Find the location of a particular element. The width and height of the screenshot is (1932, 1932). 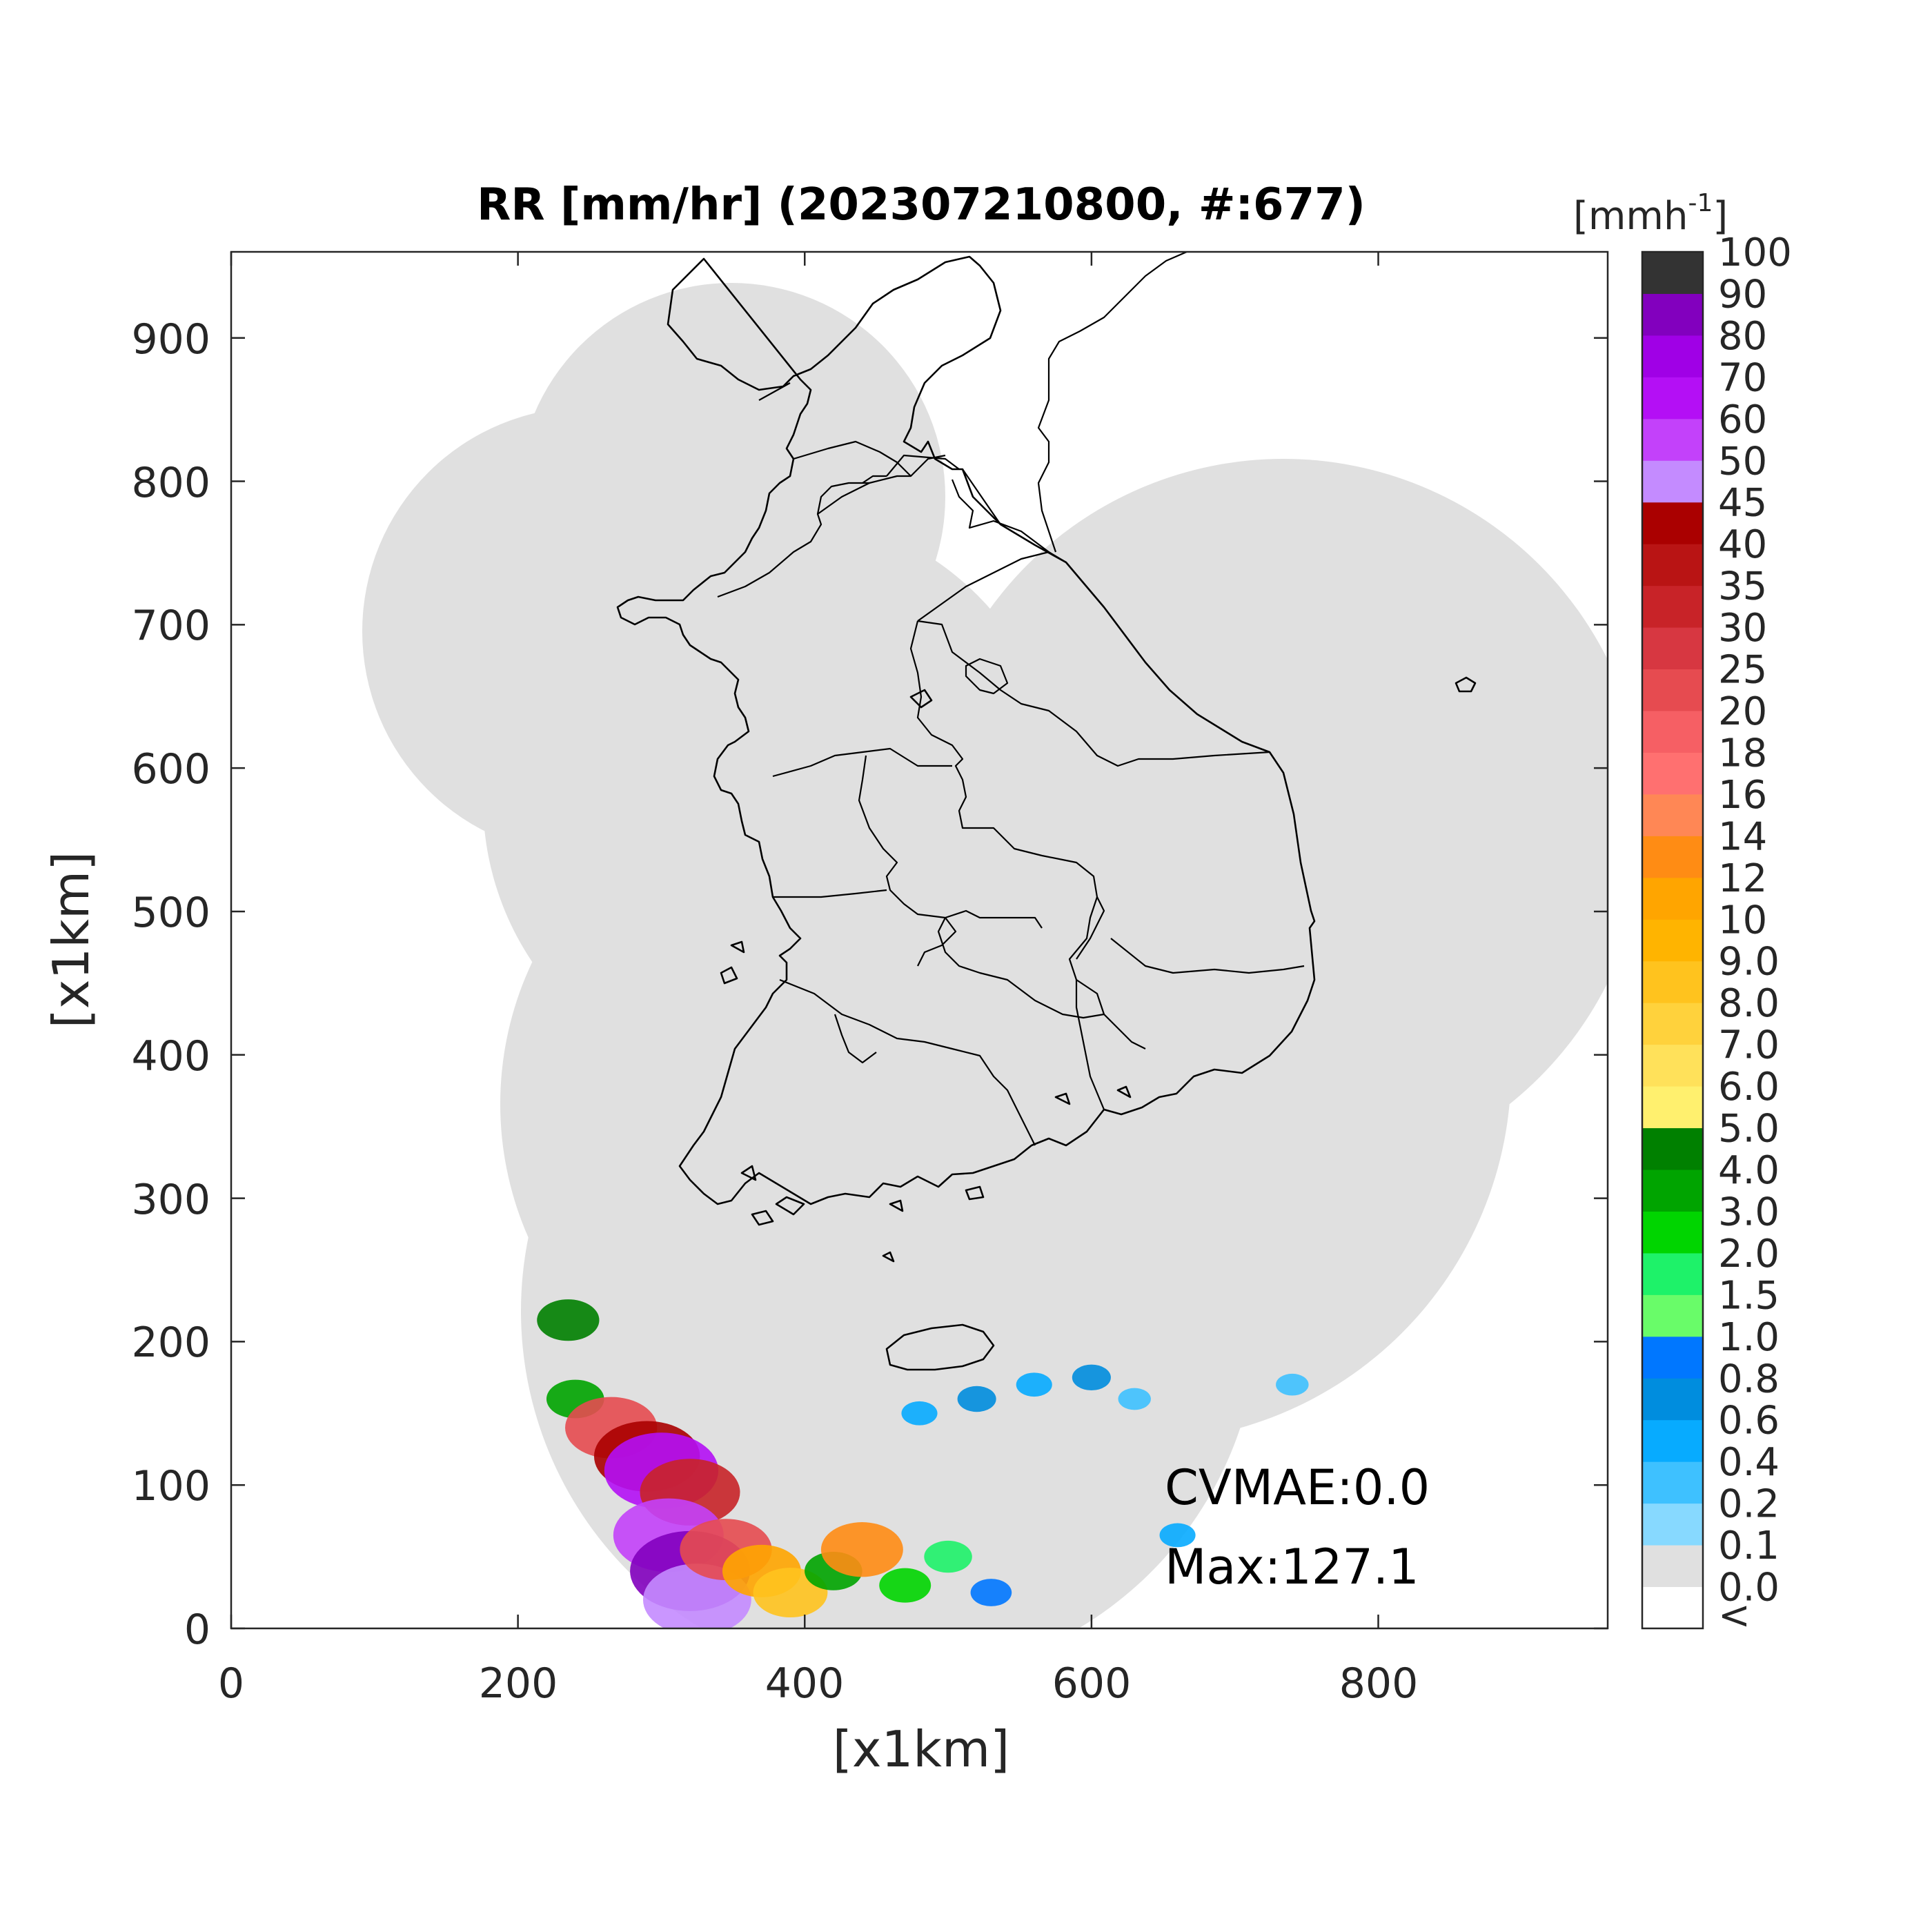

max-annotation: Max:127.1 is located at coordinates (1292, 1567).